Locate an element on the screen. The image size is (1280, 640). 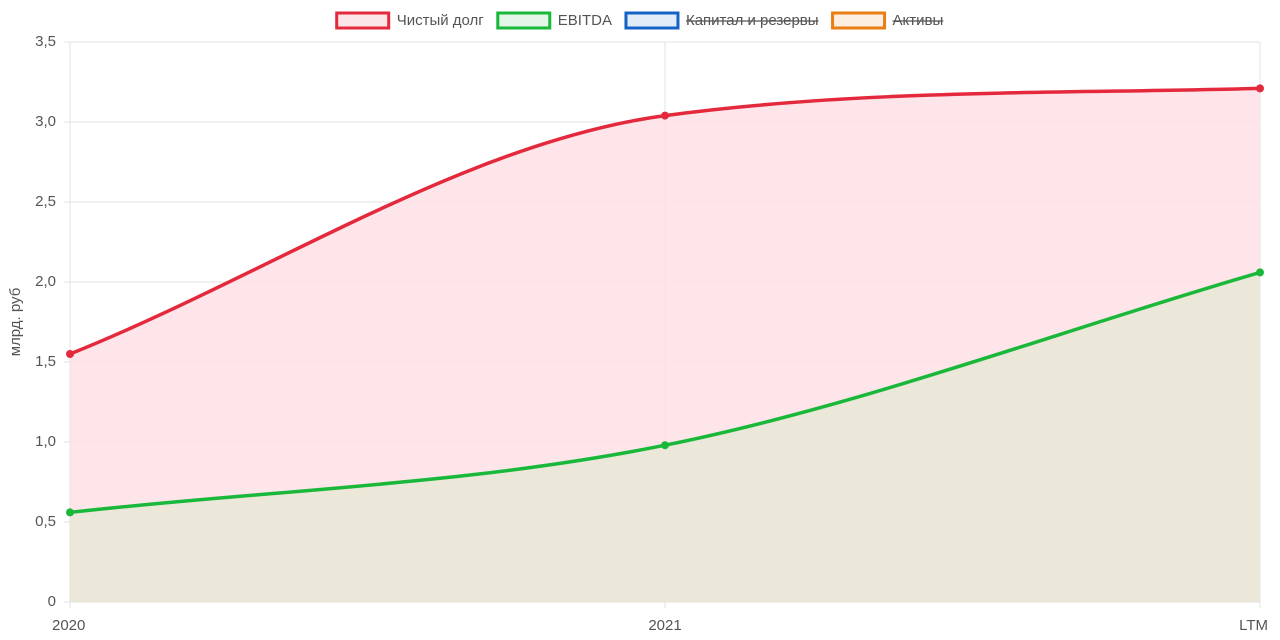
y-axis-label: млрд. руб is located at coordinates (15, 322).